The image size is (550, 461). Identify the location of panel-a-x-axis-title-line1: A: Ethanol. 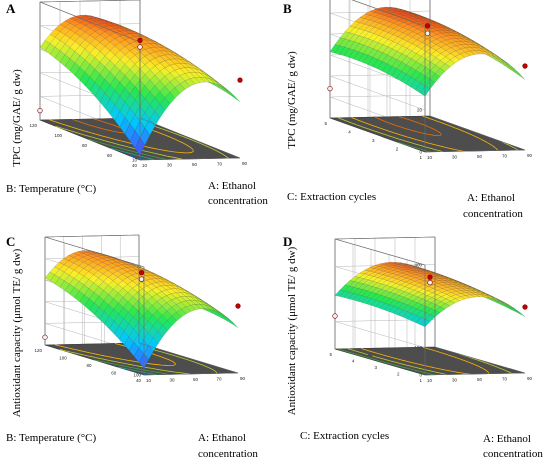
(232, 186).